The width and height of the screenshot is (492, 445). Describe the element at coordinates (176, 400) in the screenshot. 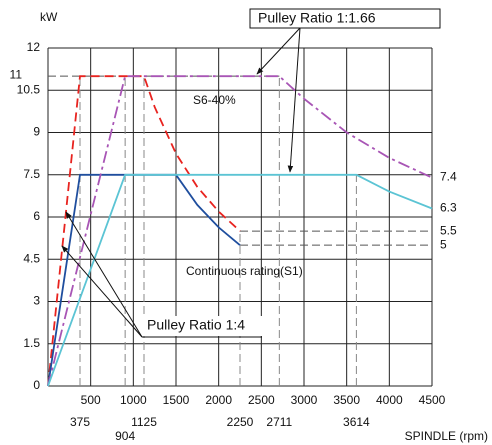

I see `x-tick-label: 1500` at that location.